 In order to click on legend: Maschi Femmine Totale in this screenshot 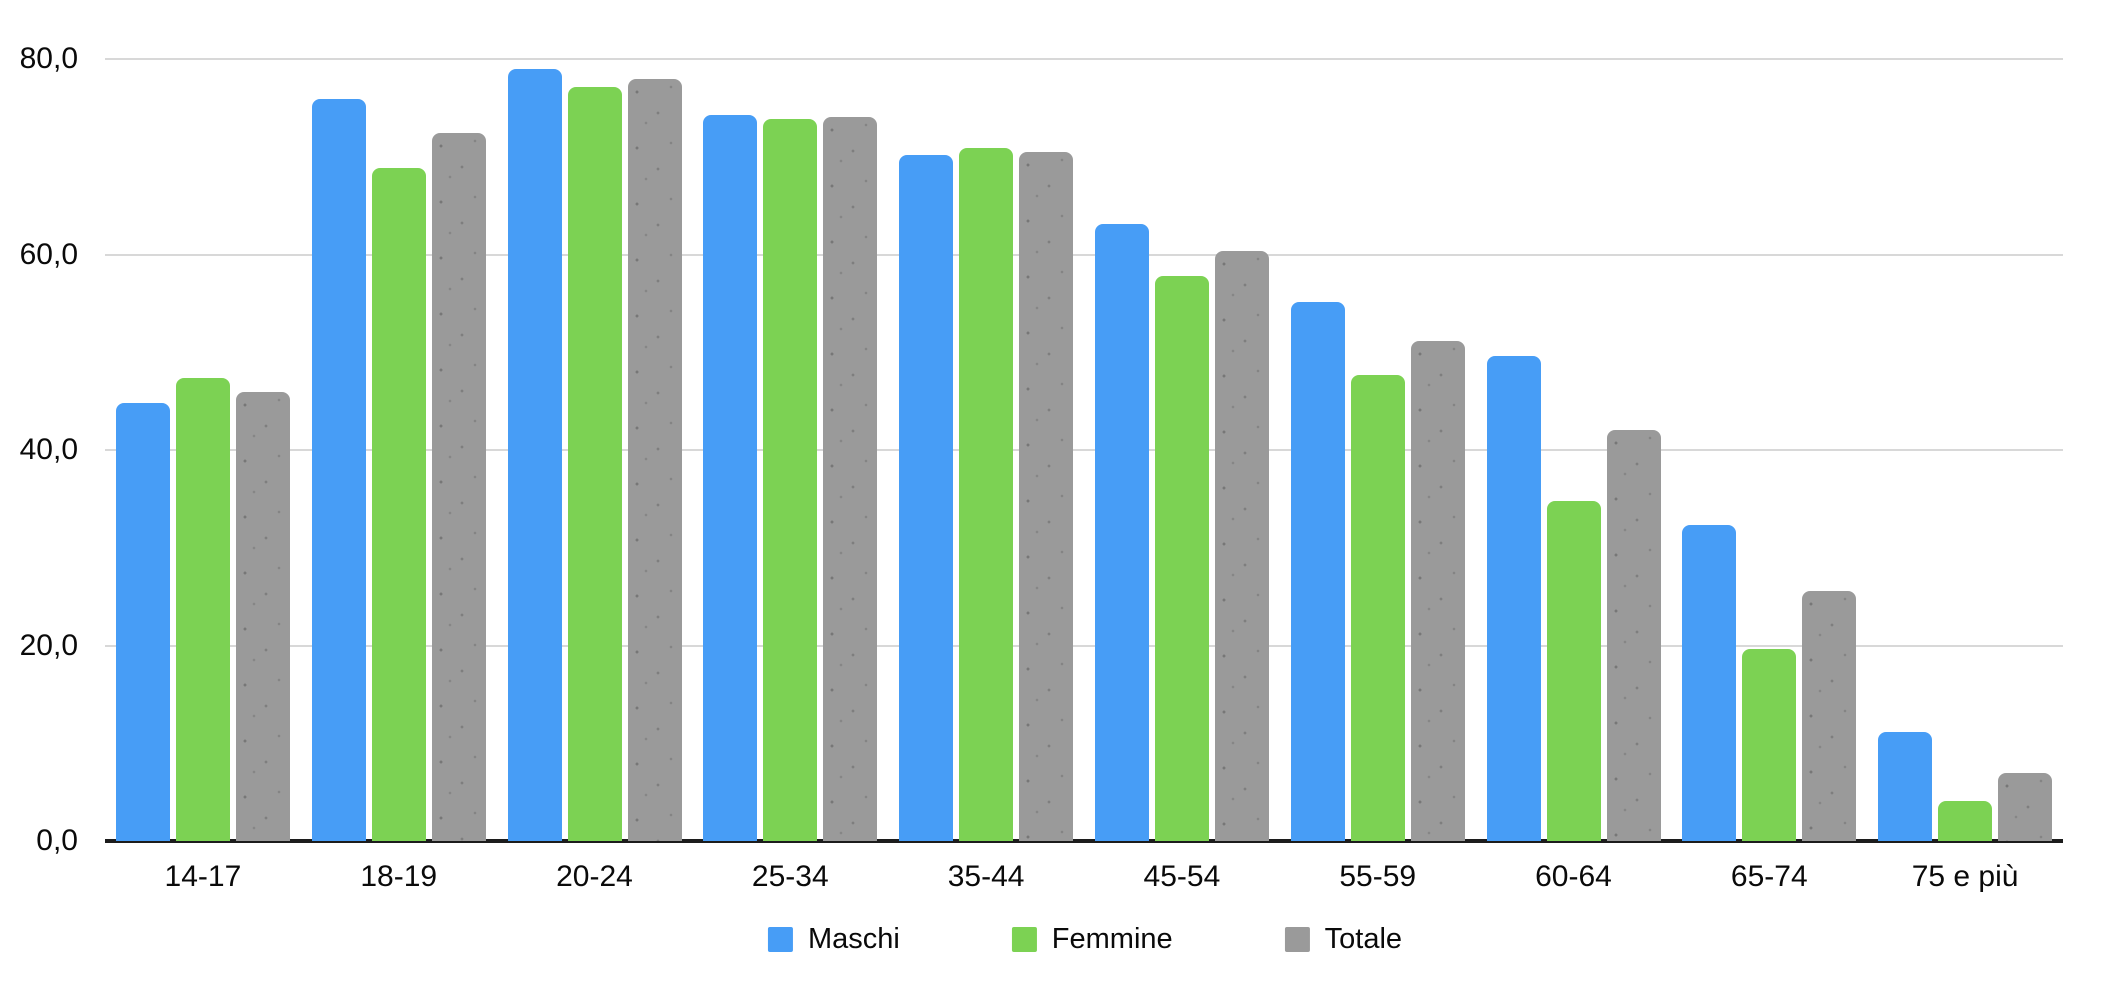, I will do `click(1085, 939)`.